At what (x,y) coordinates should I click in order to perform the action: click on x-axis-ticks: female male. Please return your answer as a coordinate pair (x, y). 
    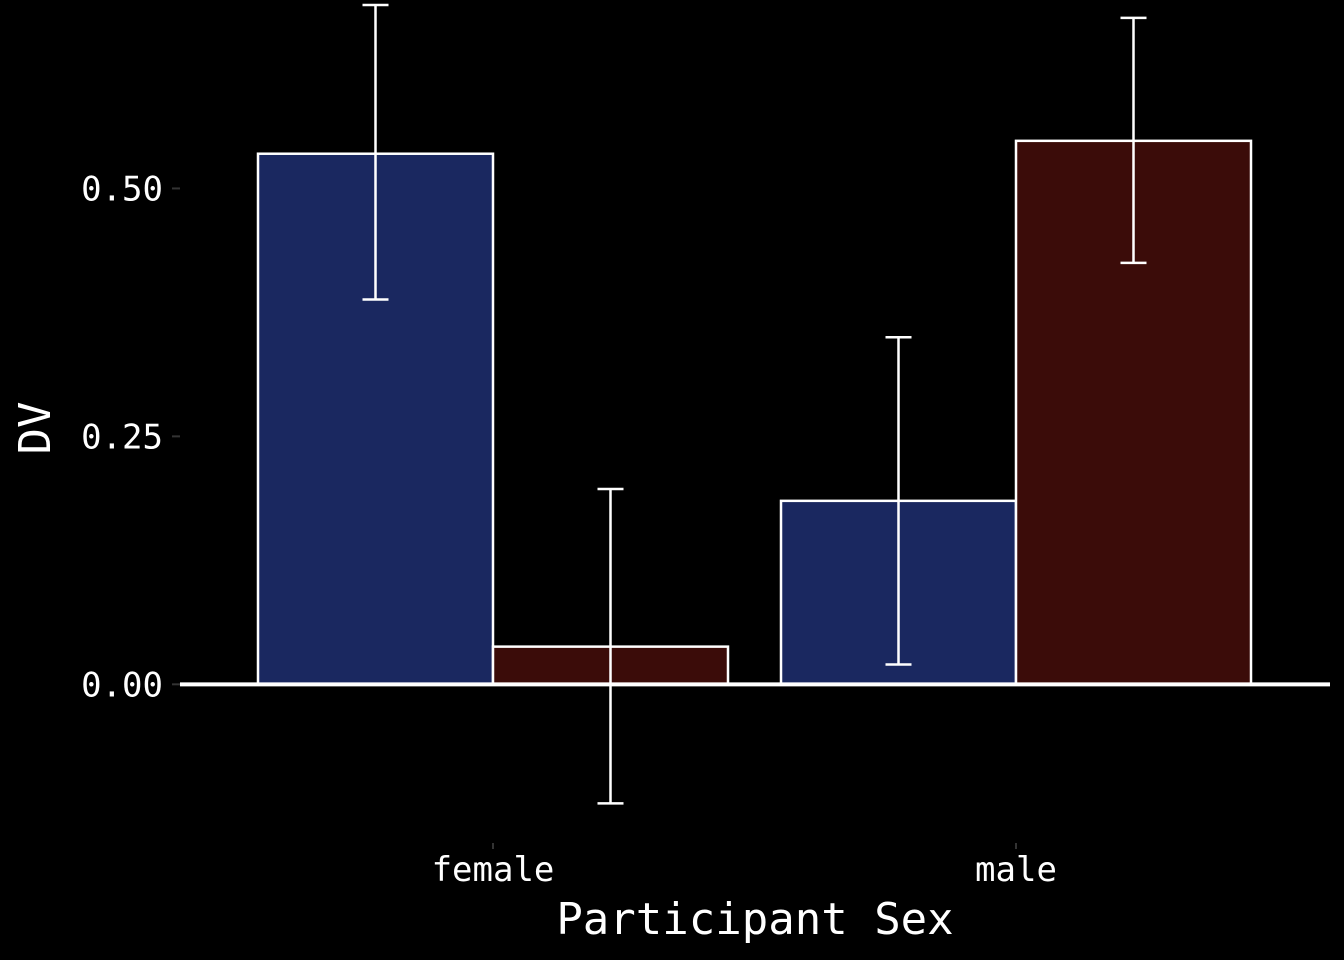
    Looking at the image, I should click on (744, 866).